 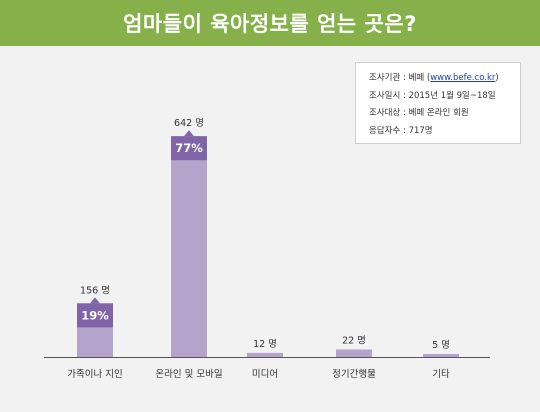 I want to click on info-line-target: 조사대상 : 베페 온라인 회원, so click(x=444, y=114).